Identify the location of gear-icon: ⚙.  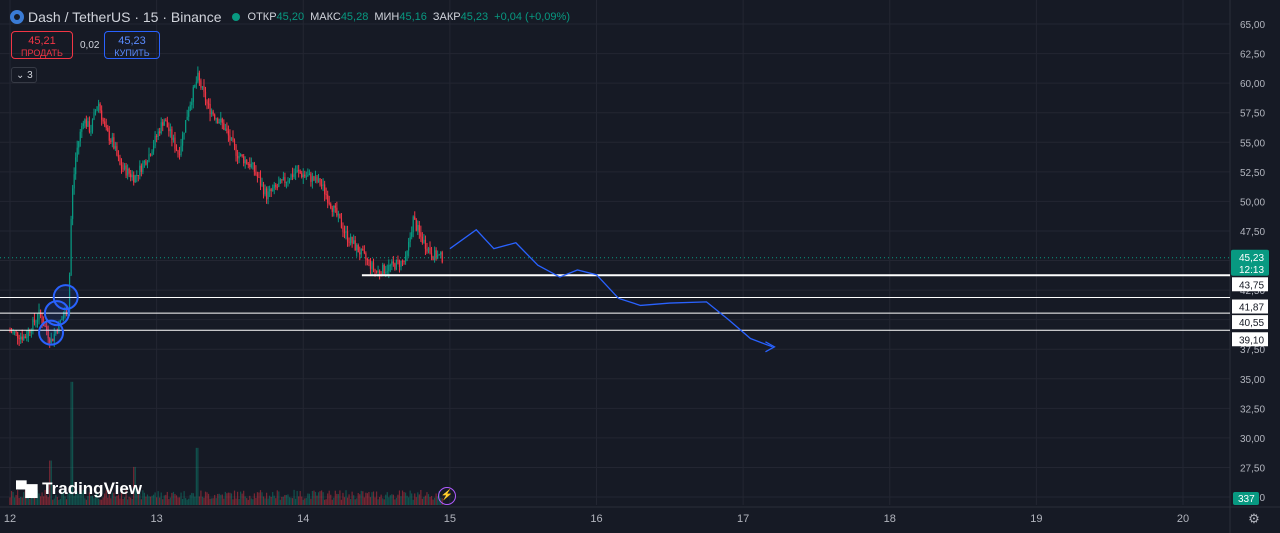
(1254, 518).